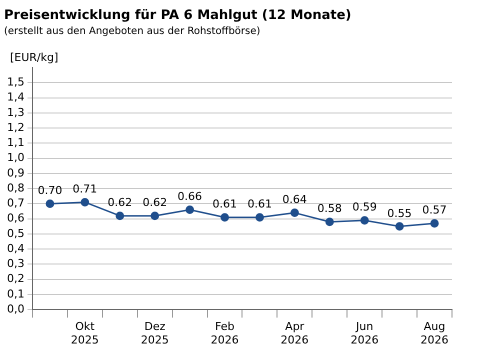  I want to click on y-tick-label: 0,4, so click(15, 248).